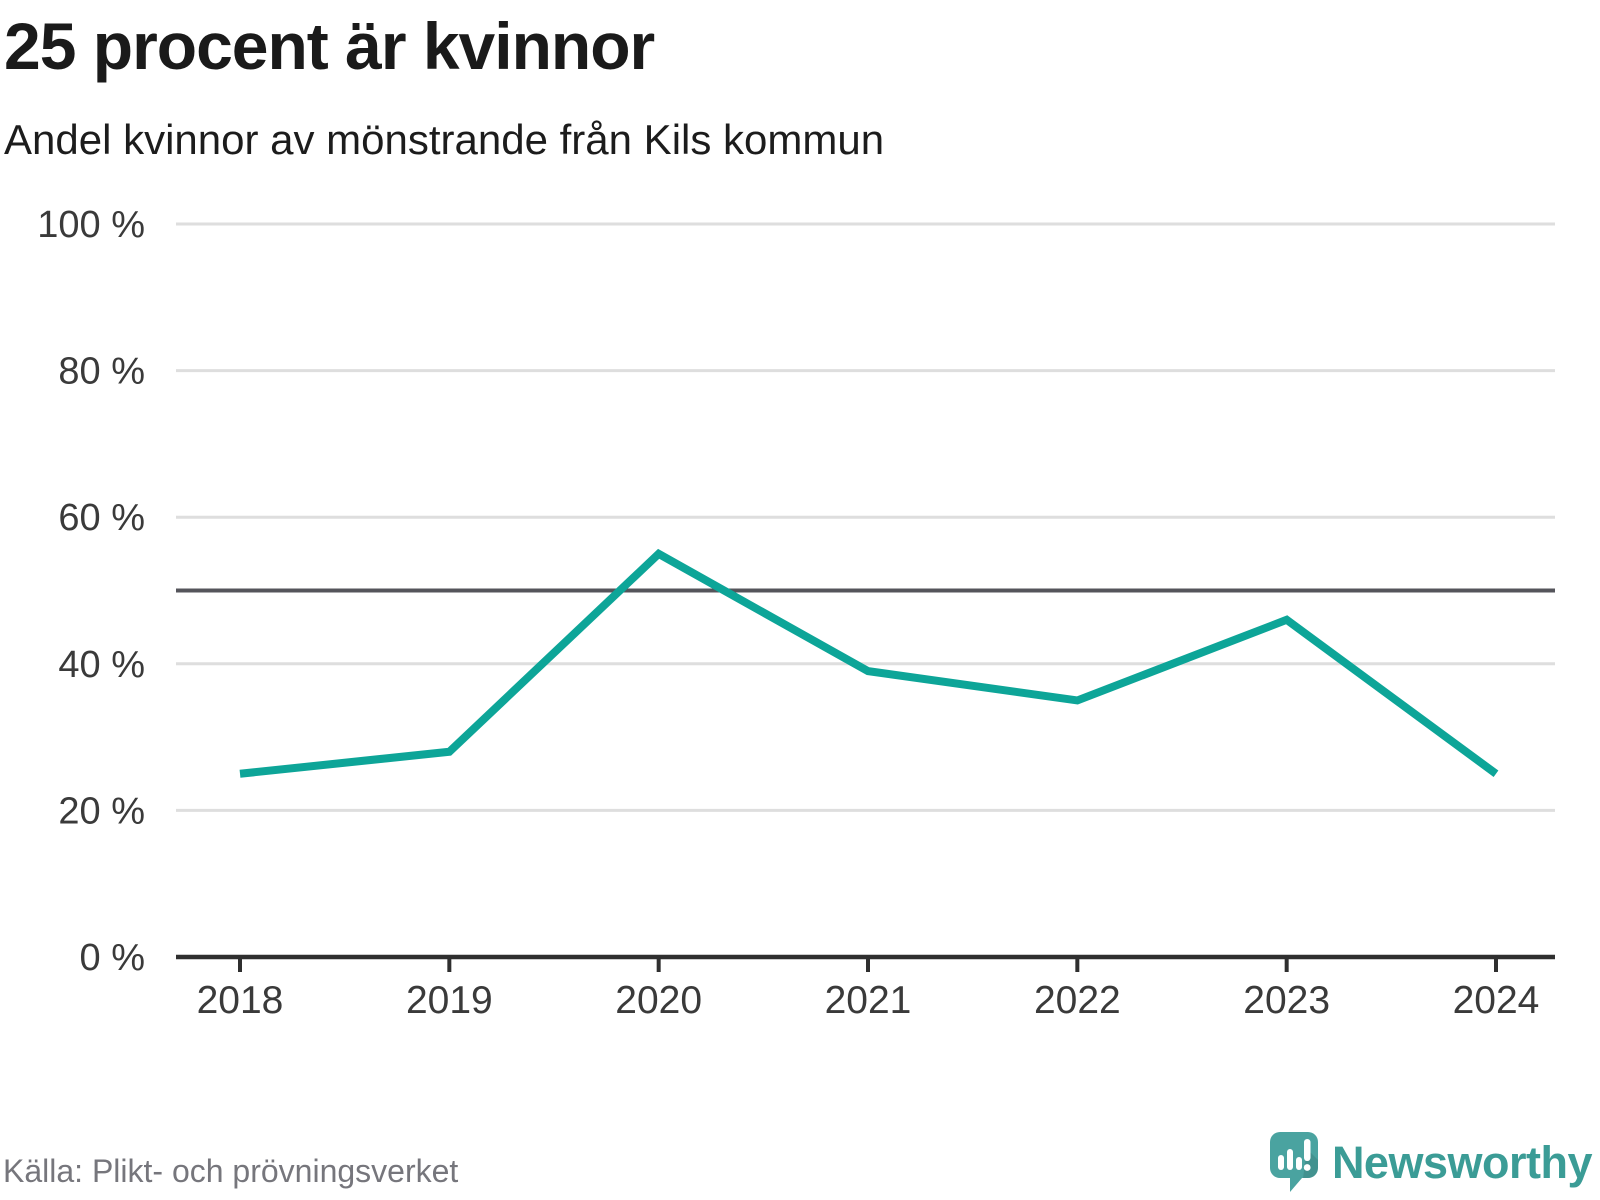  What do you see at coordinates (101, 372) in the screenshot?
I see `y-axis-tick-label: 80 %` at bounding box center [101, 372].